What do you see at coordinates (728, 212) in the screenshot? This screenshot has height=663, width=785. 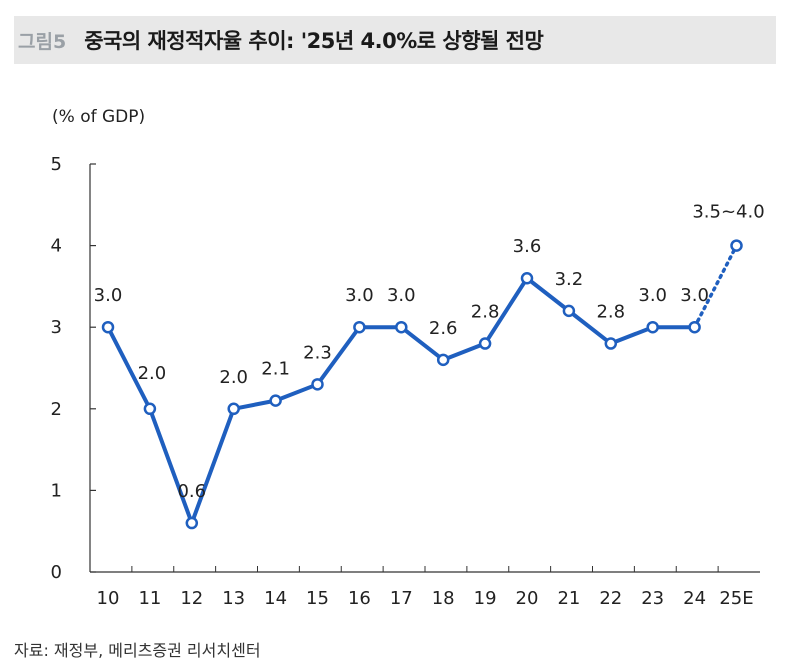 I see `data-label: 3.5~4.0` at bounding box center [728, 212].